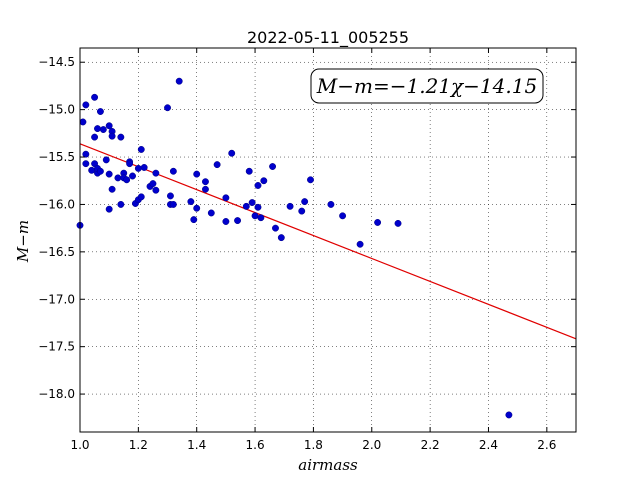 The image size is (640, 480). I want to click on y-axis-label: M−m, so click(23, 241).